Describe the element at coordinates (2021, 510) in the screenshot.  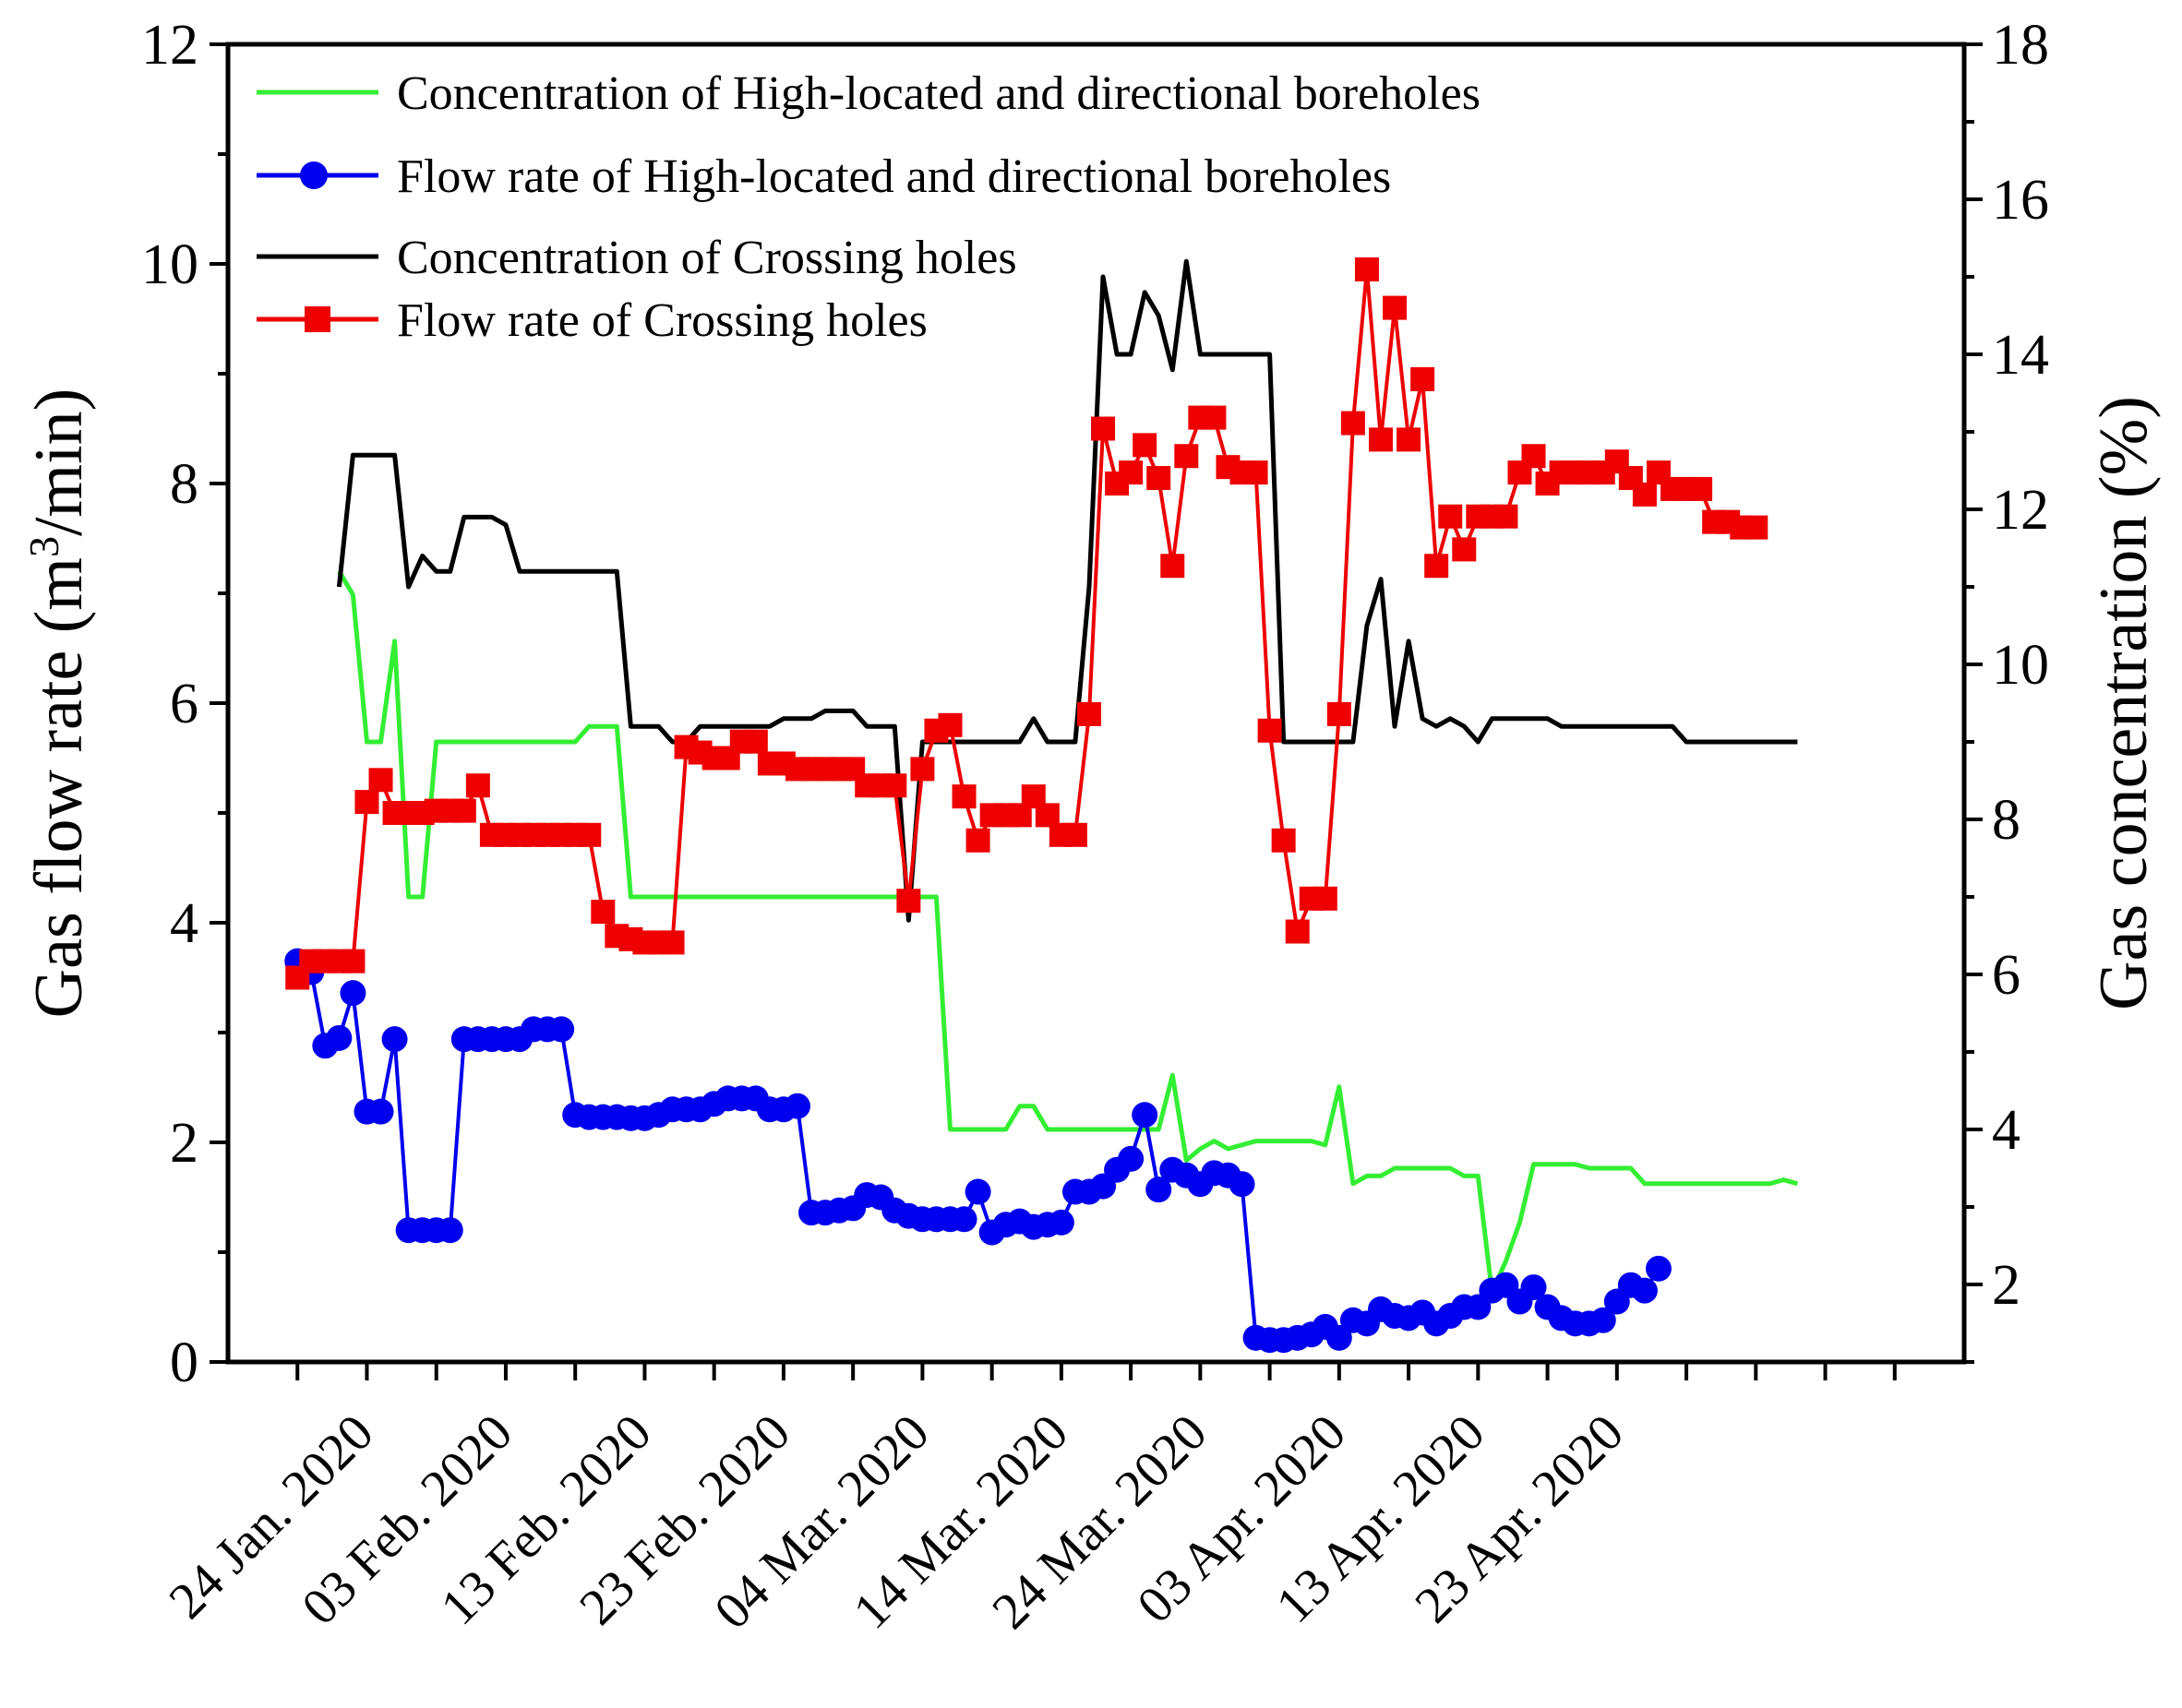
I see `right-tick-label: 12` at that location.